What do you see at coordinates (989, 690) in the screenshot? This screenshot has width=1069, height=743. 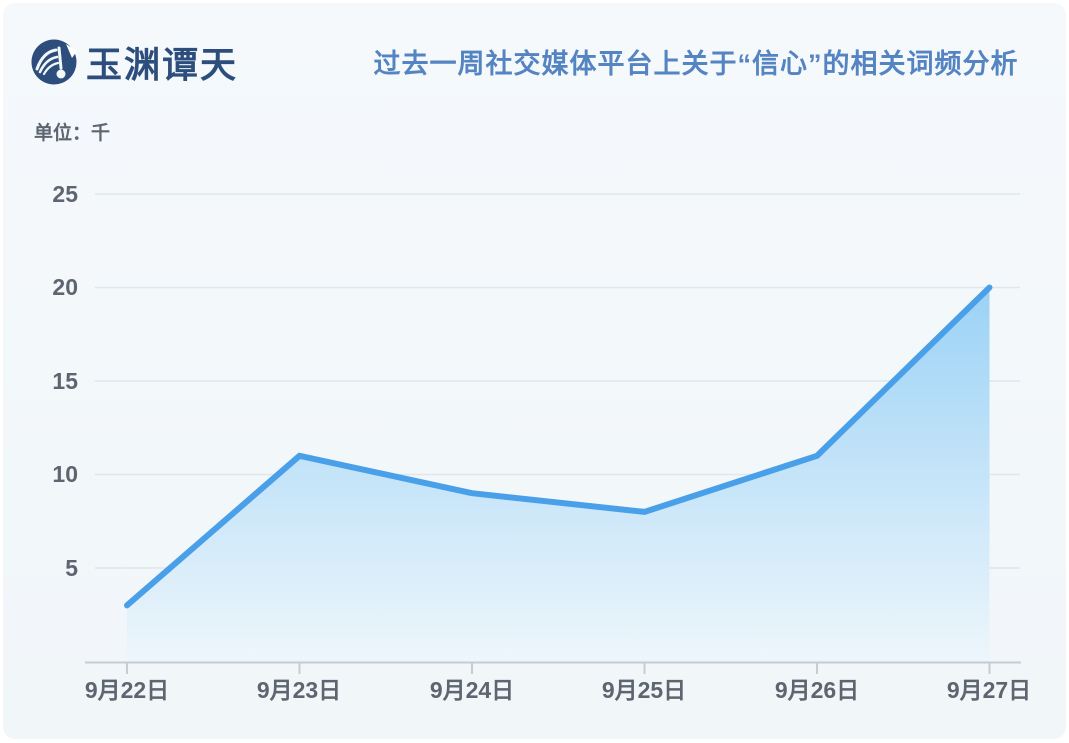 I see `x-tick-label-5: 9月27日` at bounding box center [989, 690].